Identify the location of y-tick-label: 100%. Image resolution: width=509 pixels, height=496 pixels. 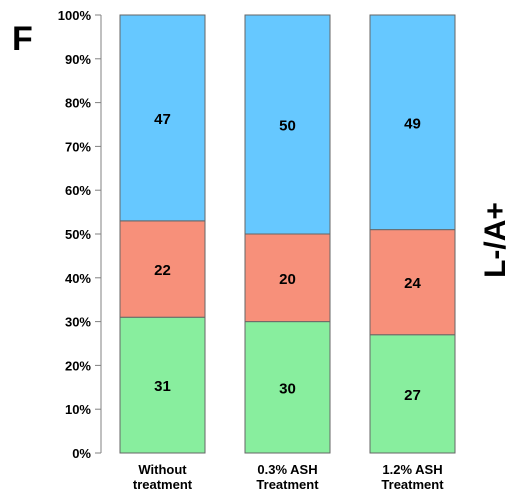
(75, 15).